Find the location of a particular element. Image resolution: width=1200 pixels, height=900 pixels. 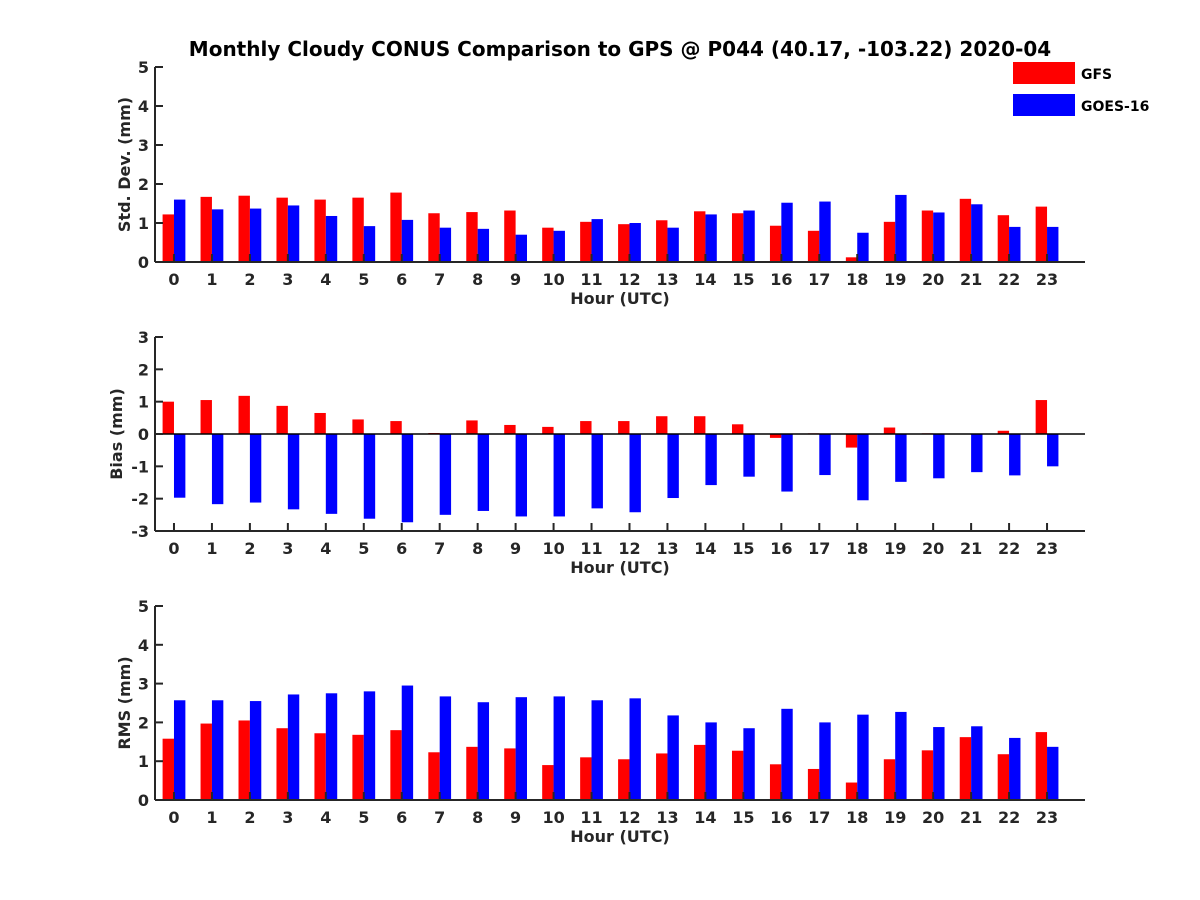

bias-x-tick-label: 11 is located at coordinates (591, 548).